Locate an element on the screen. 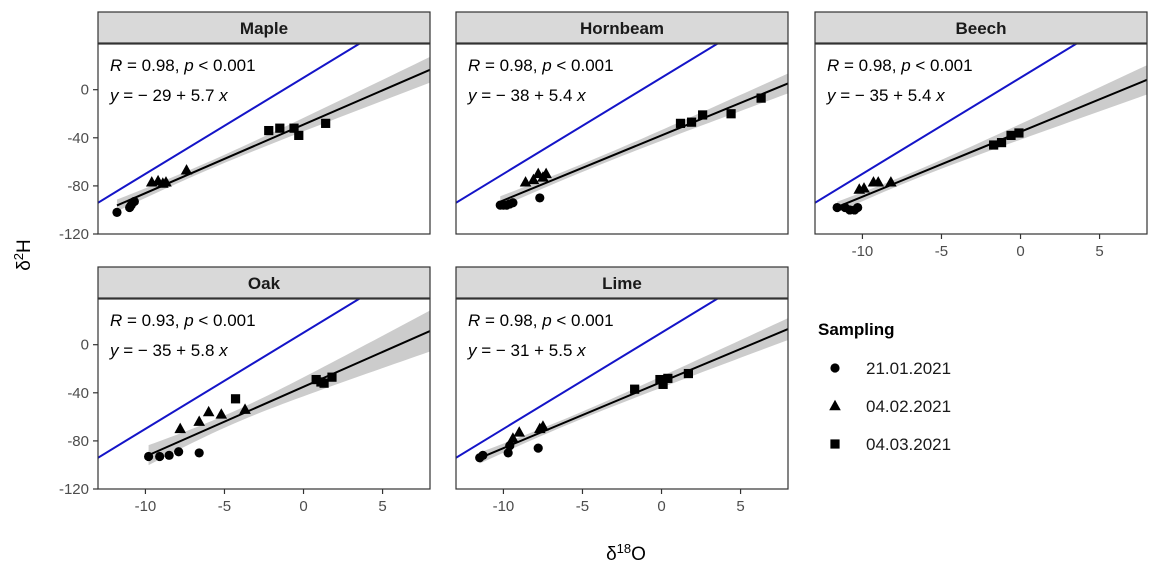  stats-equation: y = − 35 + 5.4 x is located at coordinates (885, 95).